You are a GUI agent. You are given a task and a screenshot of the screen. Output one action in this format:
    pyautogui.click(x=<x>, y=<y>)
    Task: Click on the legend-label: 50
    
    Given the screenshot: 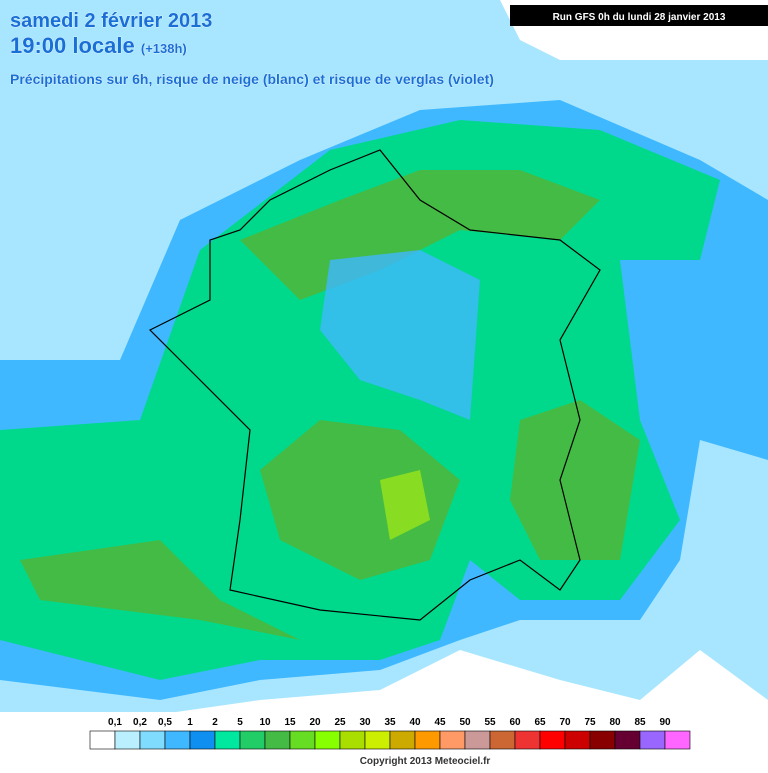 What is the action you would take?
    pyautogui.click(x=465, y=722)
    